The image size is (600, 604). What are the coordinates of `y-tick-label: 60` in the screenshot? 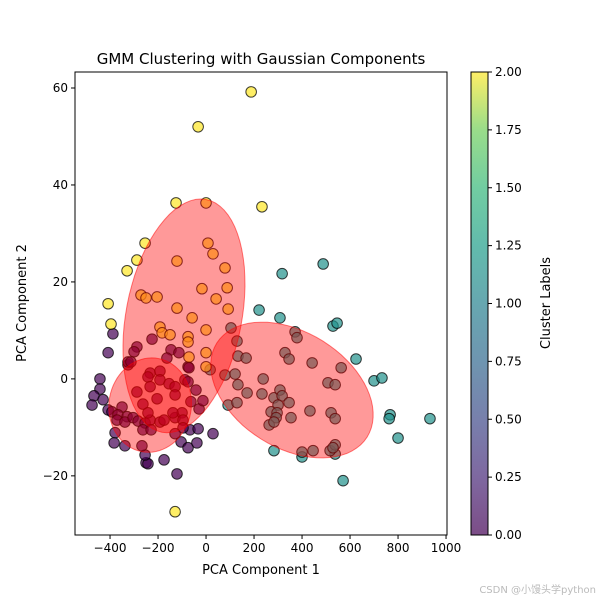 It's located at (60, 88).